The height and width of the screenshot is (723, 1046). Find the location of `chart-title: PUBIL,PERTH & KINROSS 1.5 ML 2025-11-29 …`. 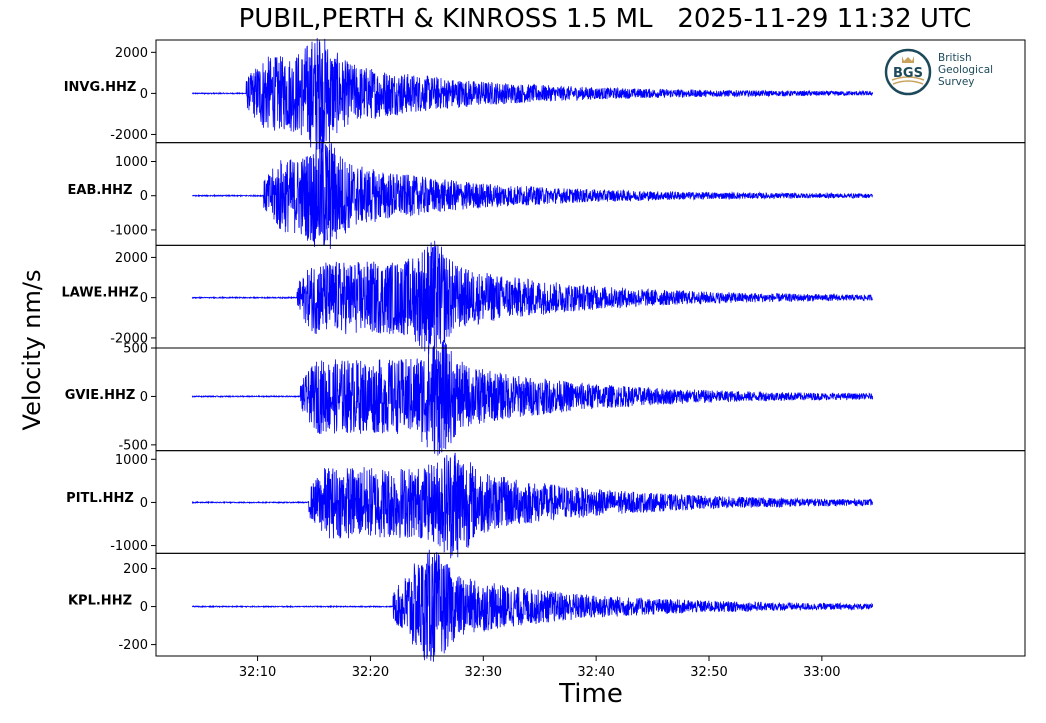

chart-title: PUBIL,PERTH & KINROSS 1.5 ML 2025-11-29 … is located at coordinates (605, 19).